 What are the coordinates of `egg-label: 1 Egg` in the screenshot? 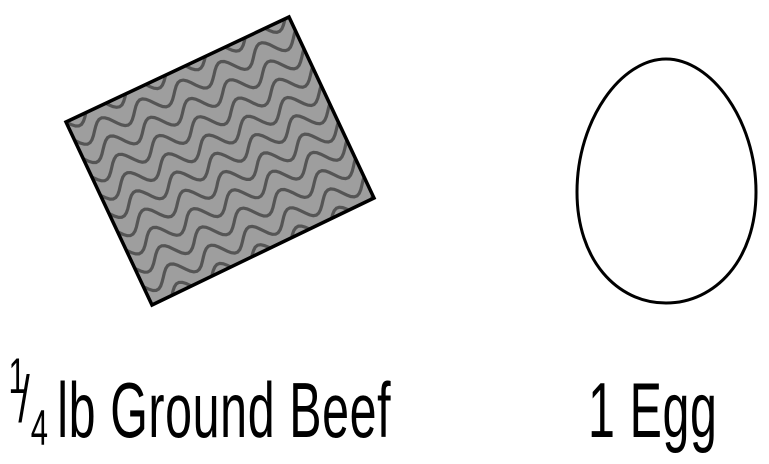 It's located at (653, 410).